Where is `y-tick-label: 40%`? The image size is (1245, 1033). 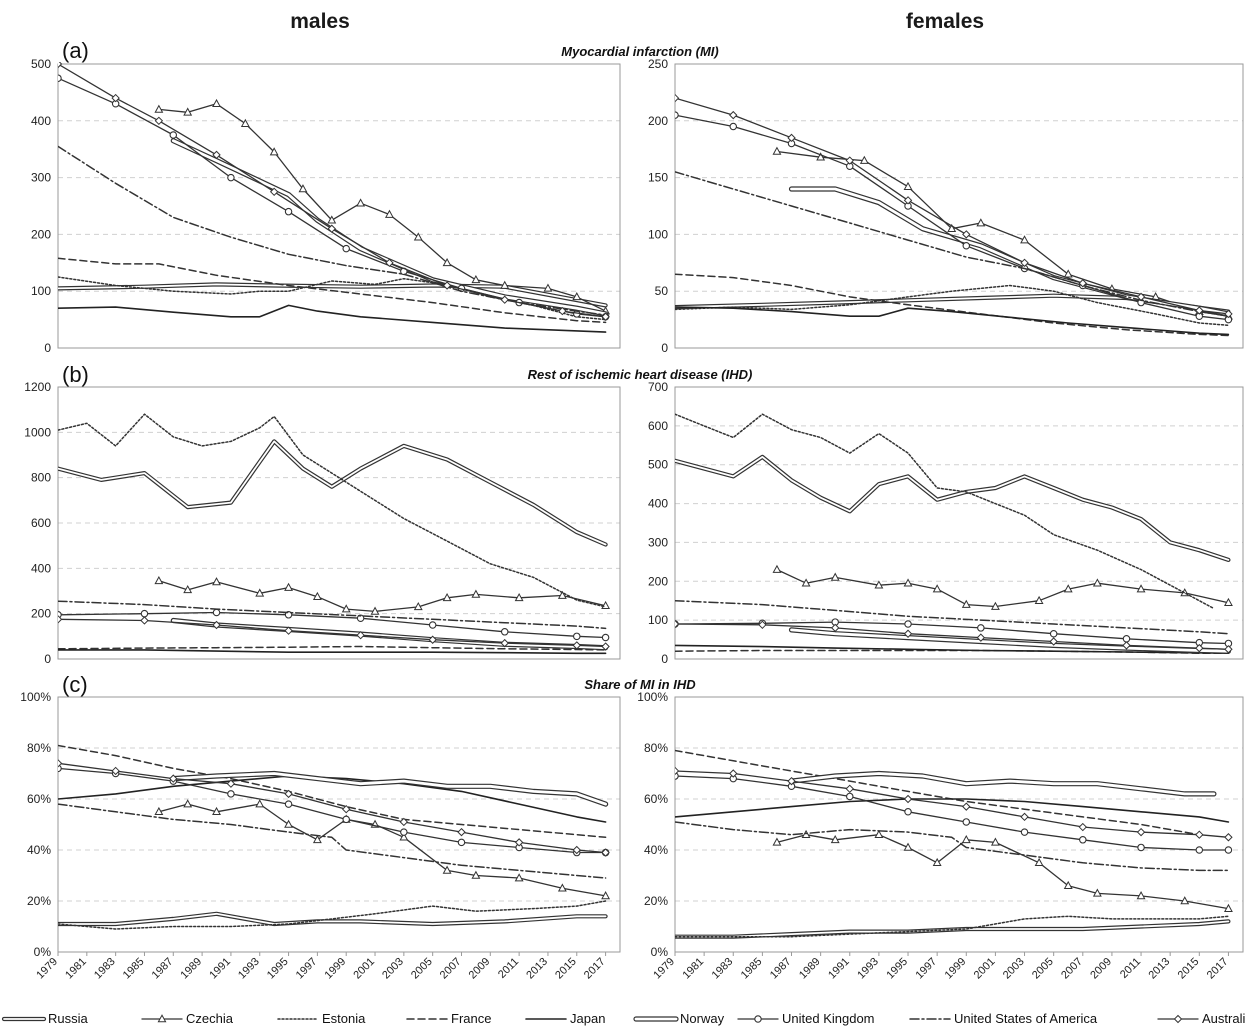 y-tick-label: 40% is located at coordinates (656, 850).